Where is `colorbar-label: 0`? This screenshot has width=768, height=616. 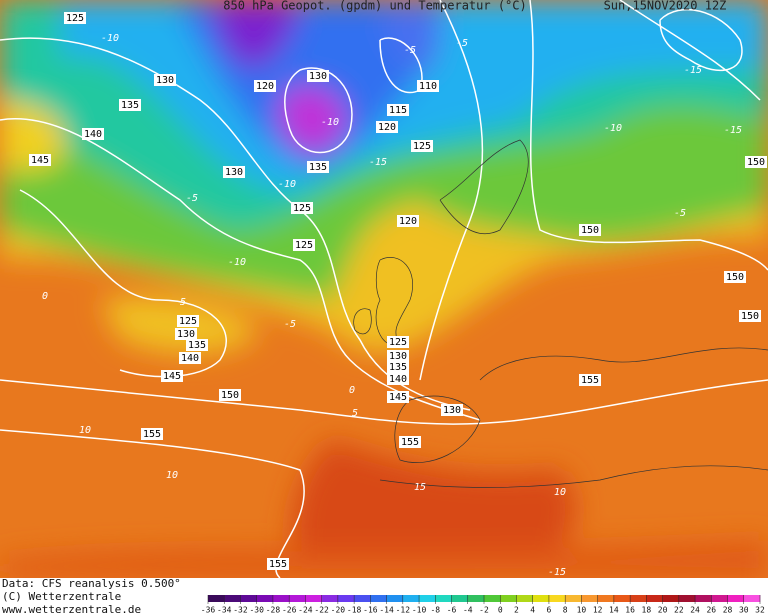 colorbar-label: 0 is located at coordinates (500, 610).